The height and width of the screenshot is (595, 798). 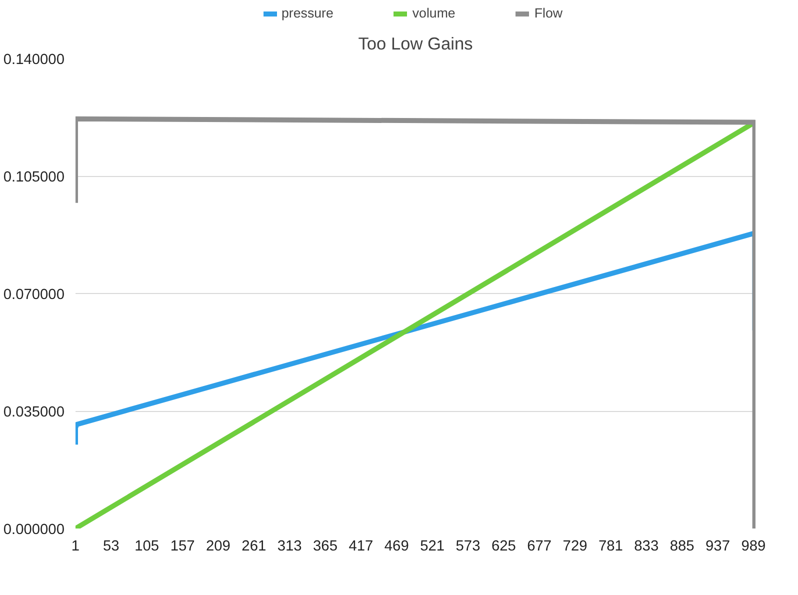 I want to click on legend-label: volume, so click(x=434, y=13).